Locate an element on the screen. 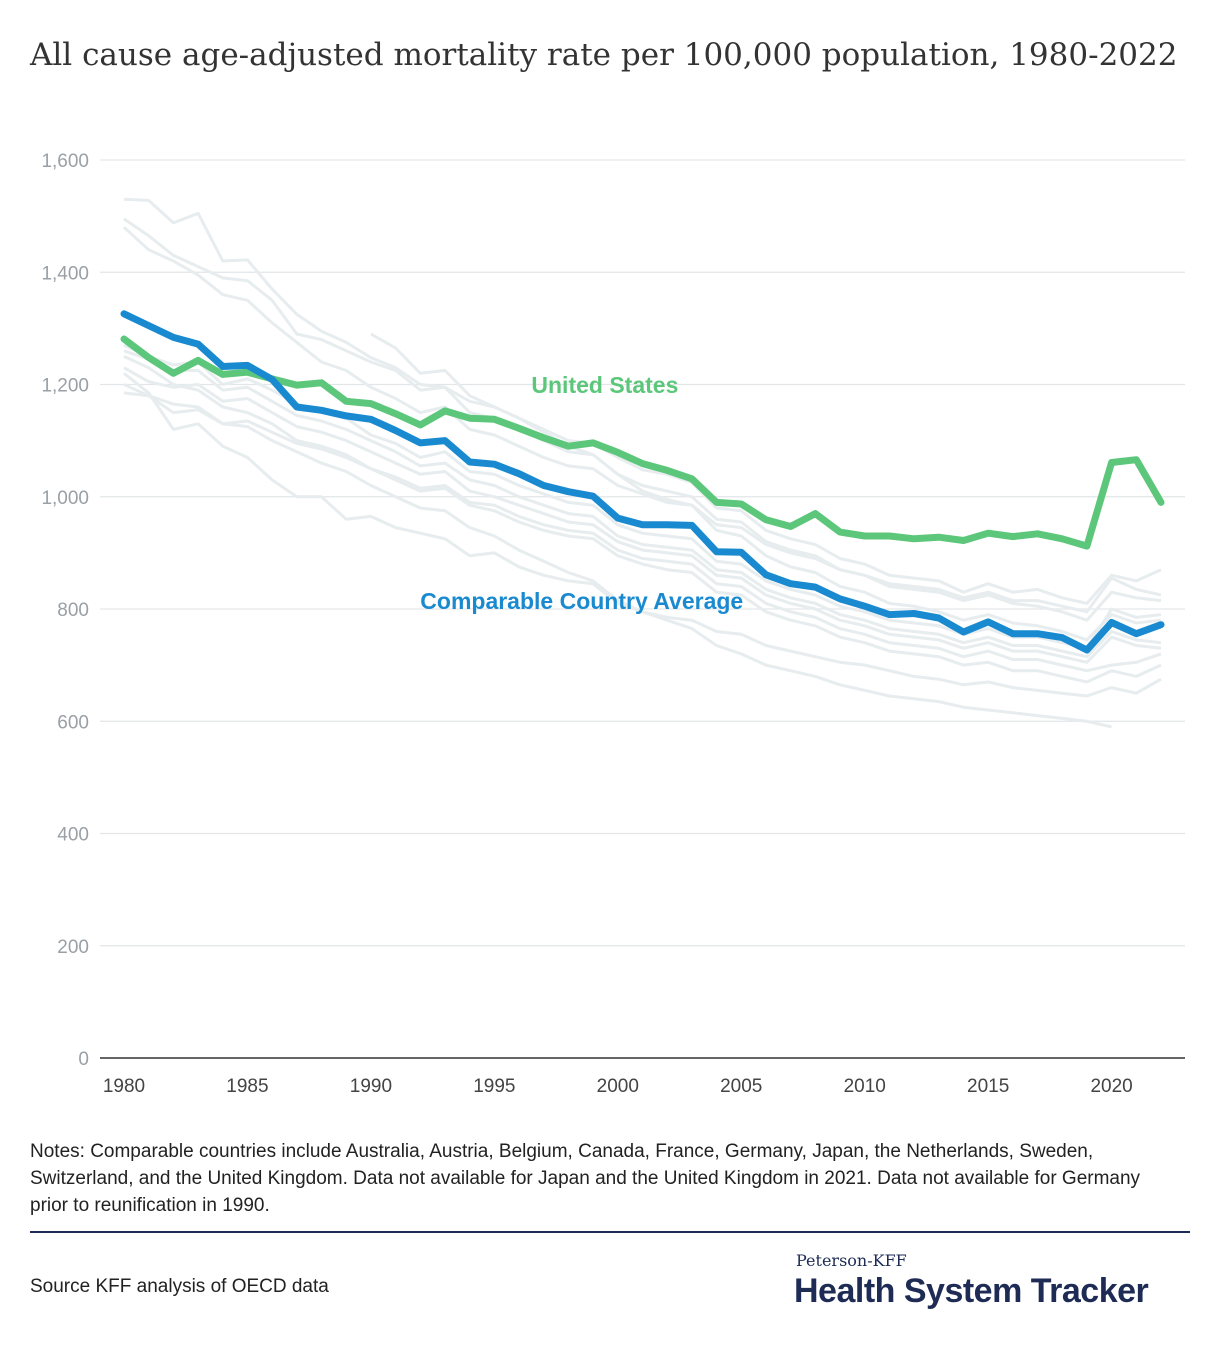 This screenshot has height=1370, width=1220. country-line is located at coordinates (766, 487).